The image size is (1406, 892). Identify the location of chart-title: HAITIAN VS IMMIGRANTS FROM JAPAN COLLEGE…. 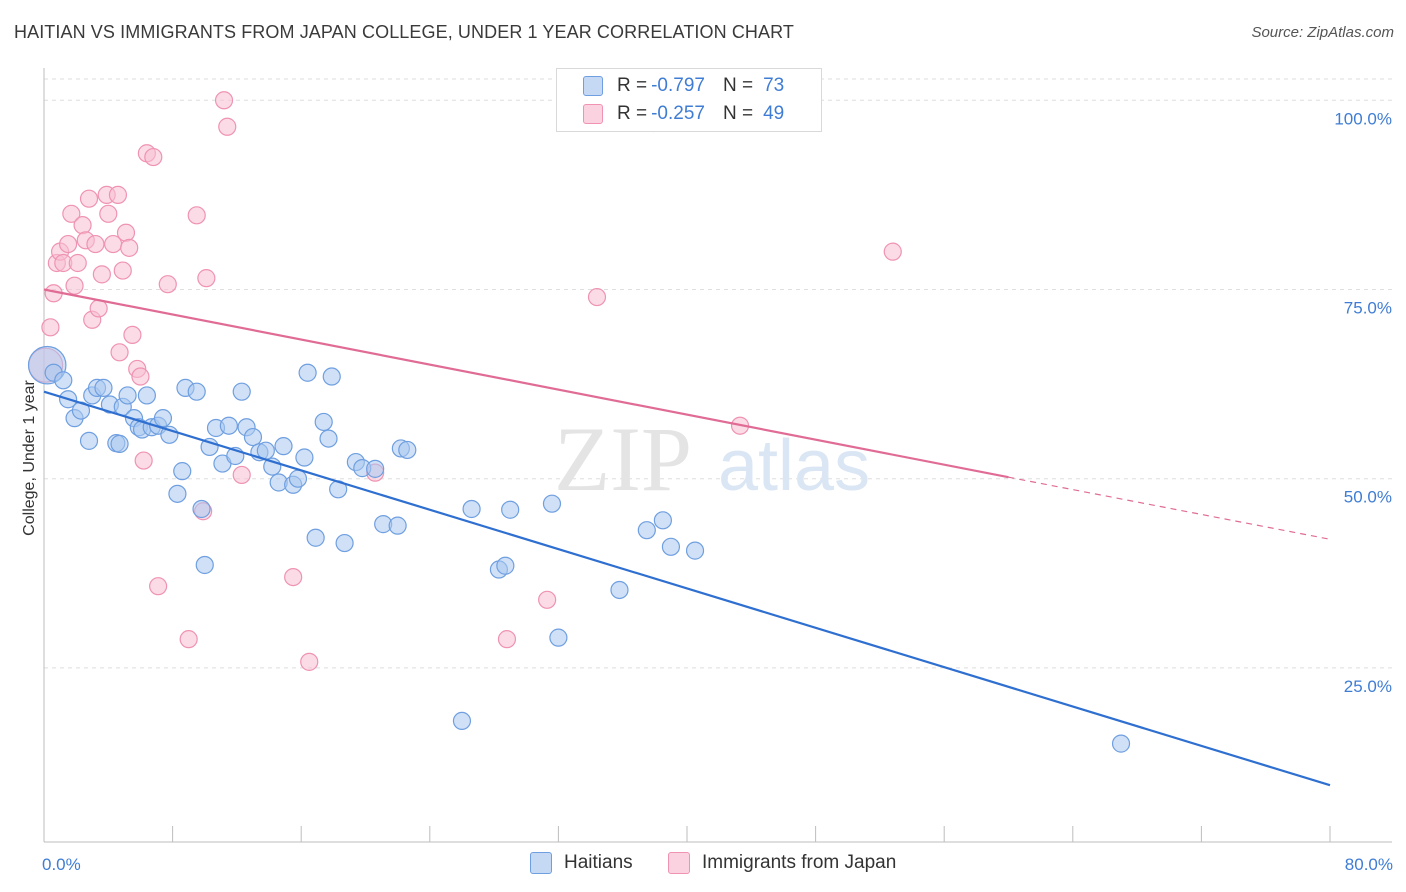
(404, 32).